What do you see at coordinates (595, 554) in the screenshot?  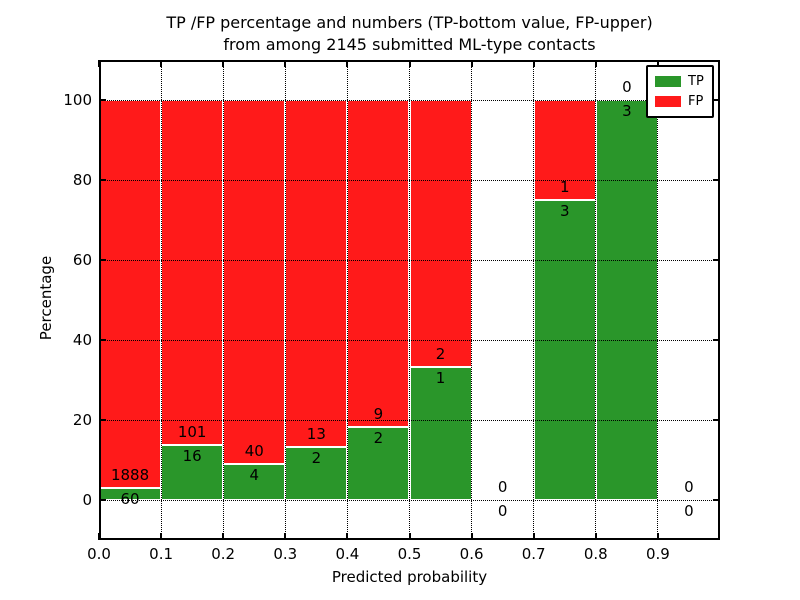 I see `x-tick-label-0.8: 0.8` at bounding box center [595, 554].